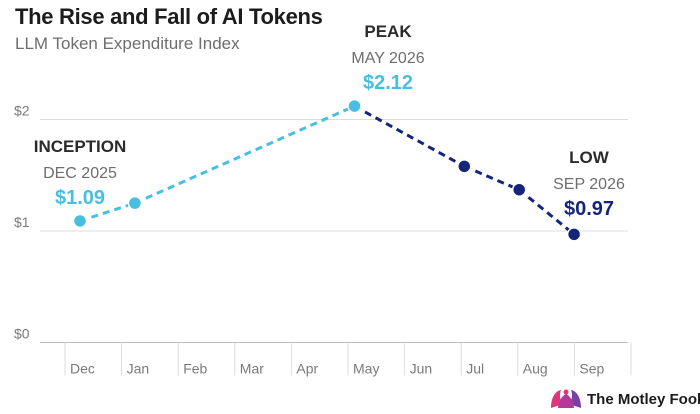 Image resolution: width=700 pixels, height=414 pixels. I want to click on chart-title: The Rise and Fall of AI Tokens, so click(169, 16).